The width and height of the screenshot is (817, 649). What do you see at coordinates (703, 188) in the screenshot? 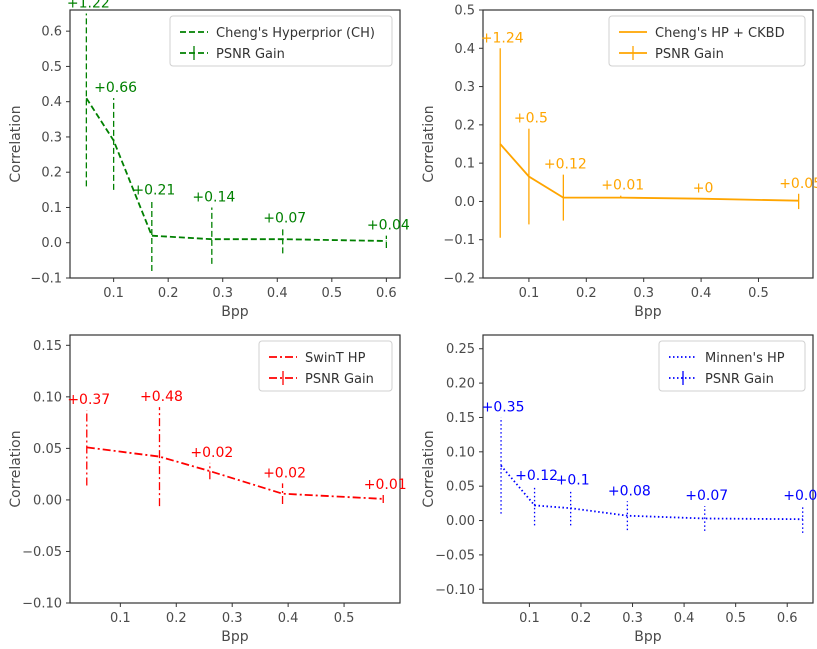
I see `gain-annotation: +0` at bounding box center [703, 188].